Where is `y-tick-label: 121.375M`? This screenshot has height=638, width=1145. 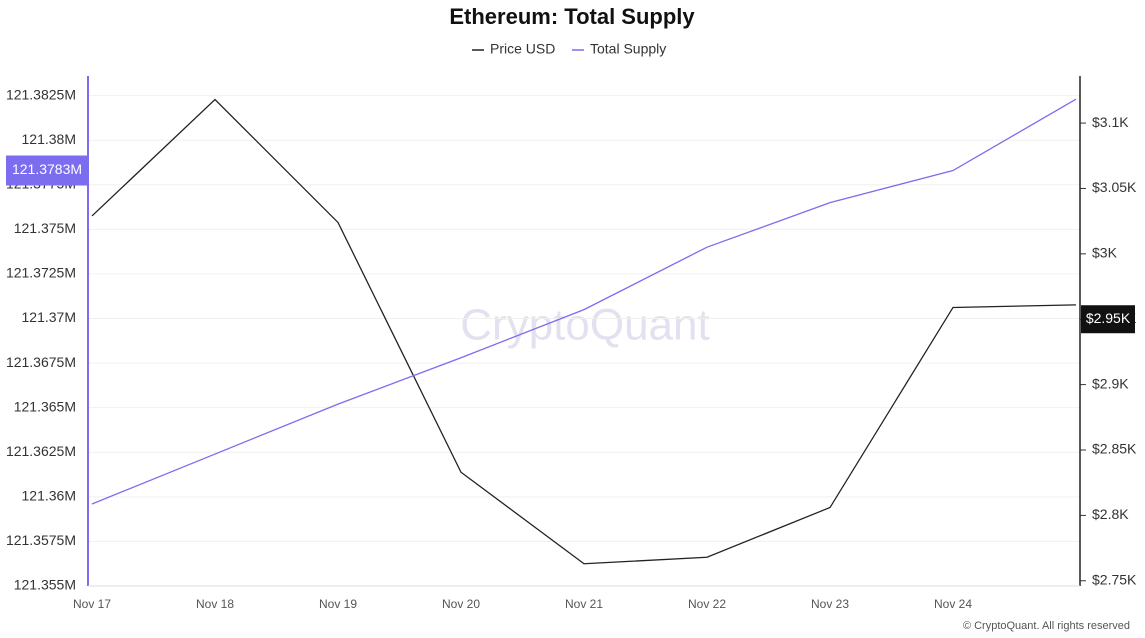
y-tick-label: 121.375M is located at coordinates (45, 228).